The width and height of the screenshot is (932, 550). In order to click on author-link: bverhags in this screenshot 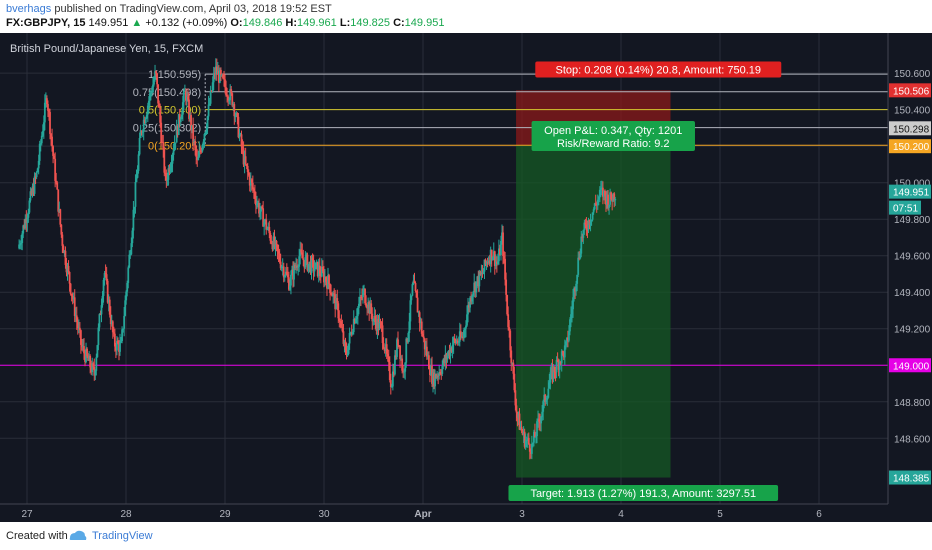, I will do `click(29, 9)`.